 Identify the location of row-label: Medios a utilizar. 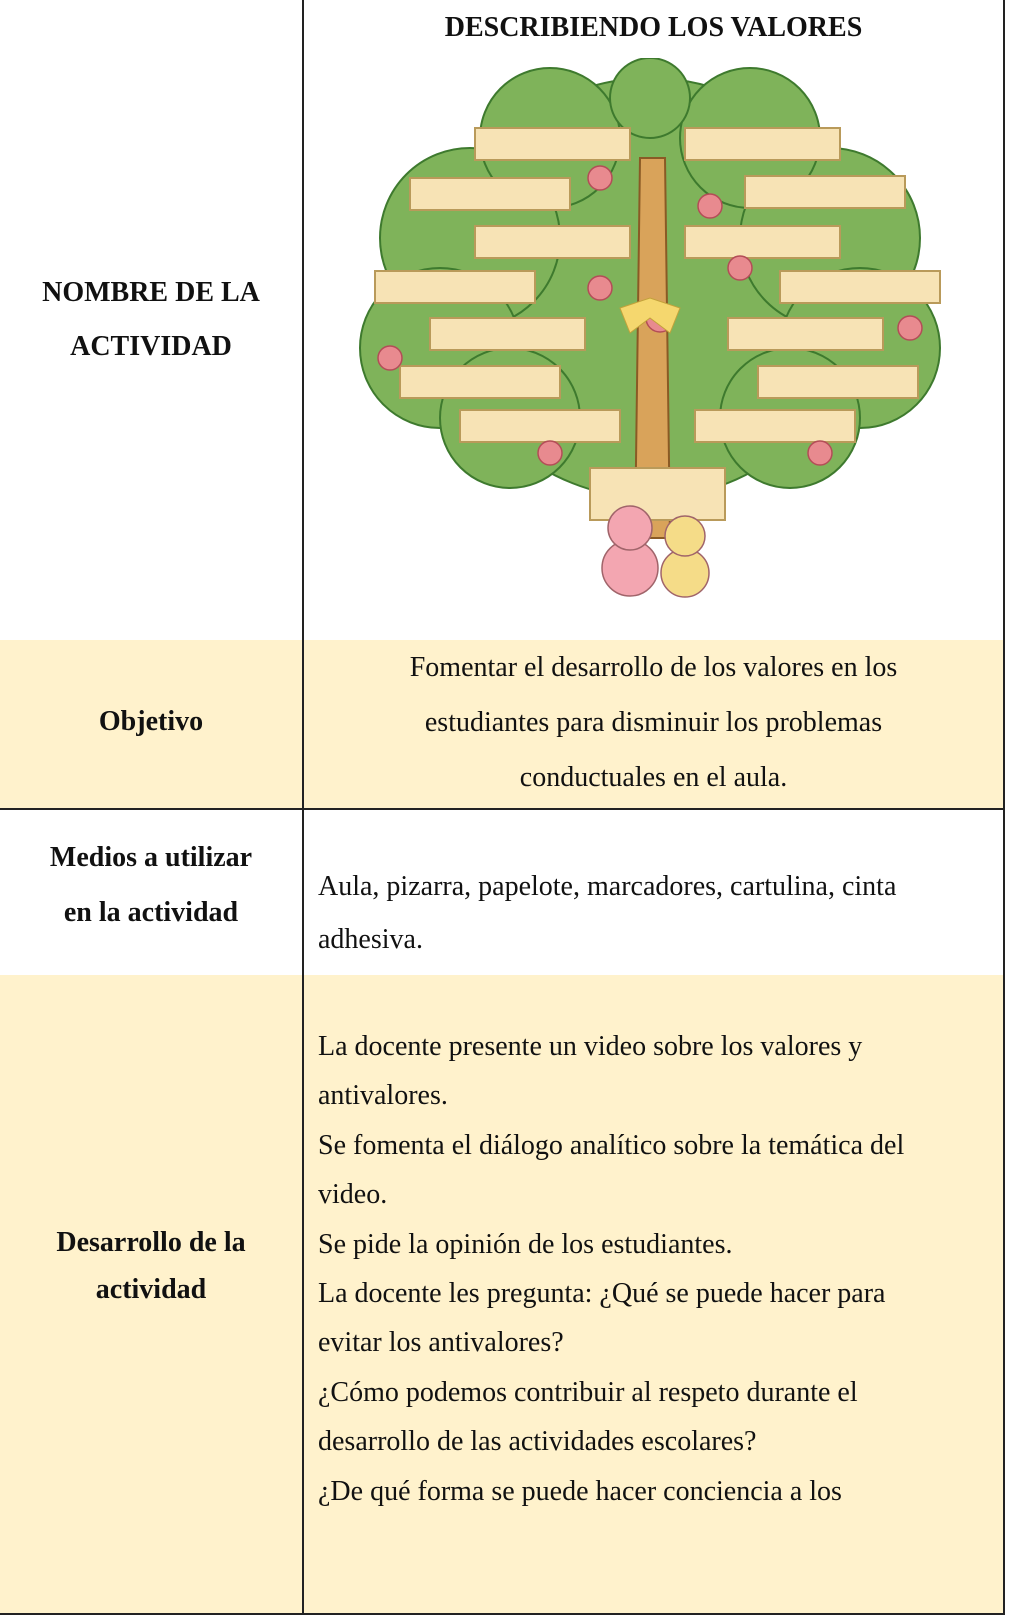
(151, 857).